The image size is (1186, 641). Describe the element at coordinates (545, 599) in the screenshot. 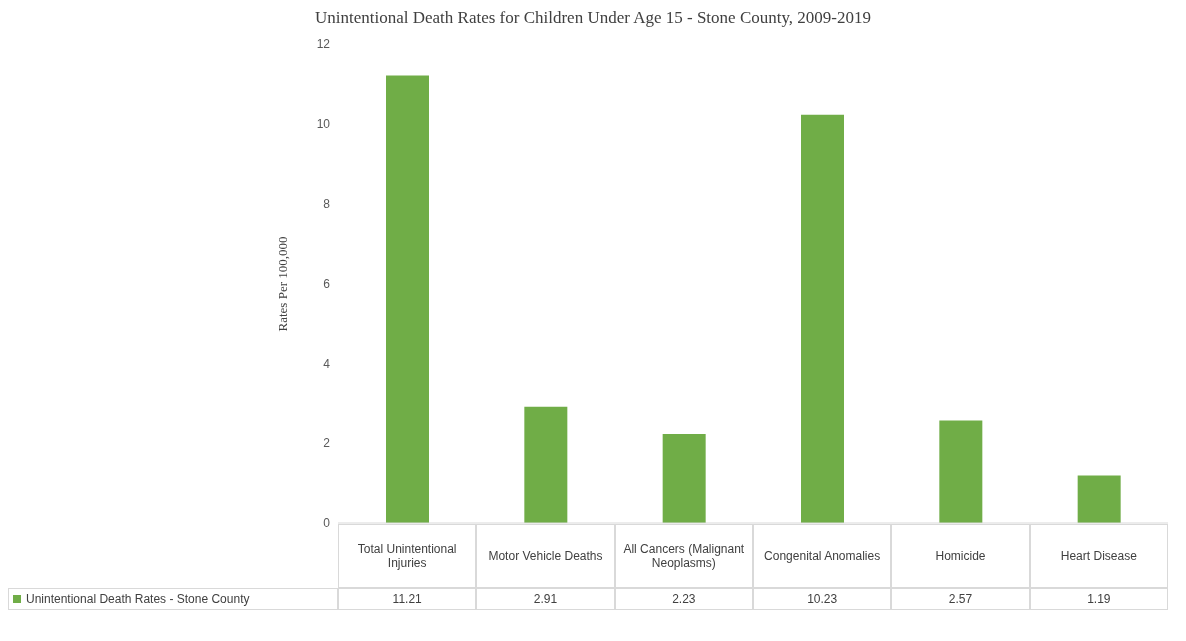

I see `data-label: 2.91` at that location.